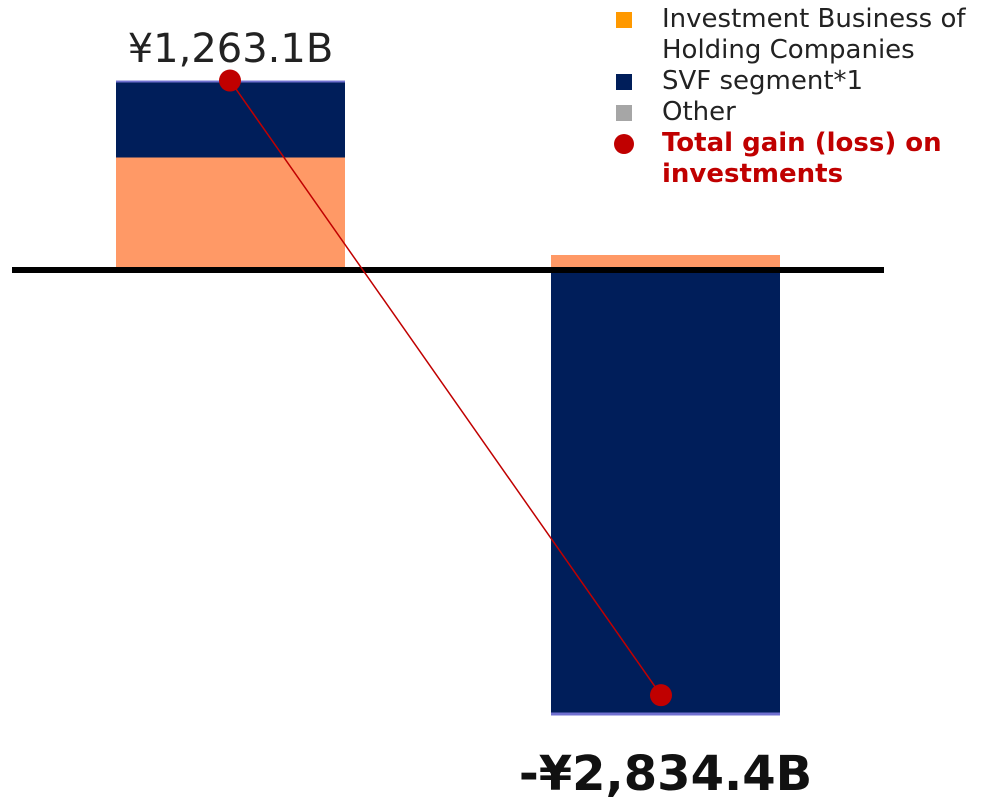  What do you see at coordinates (231, 49) in the screenshot?
I see `total-label: ¥1,263.1B` at bounding box center [231, 49].